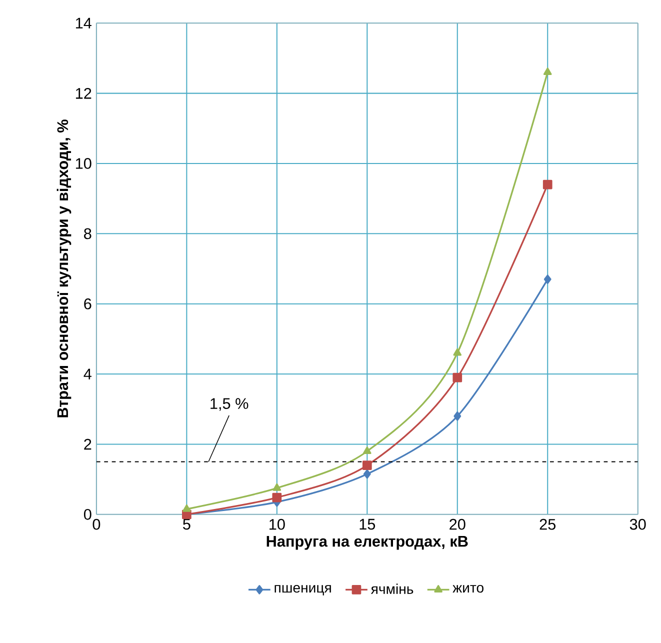  Describe the element at coordinates (392, 589) in the screenshot. I see `legend-label: ячмінь` at that location.